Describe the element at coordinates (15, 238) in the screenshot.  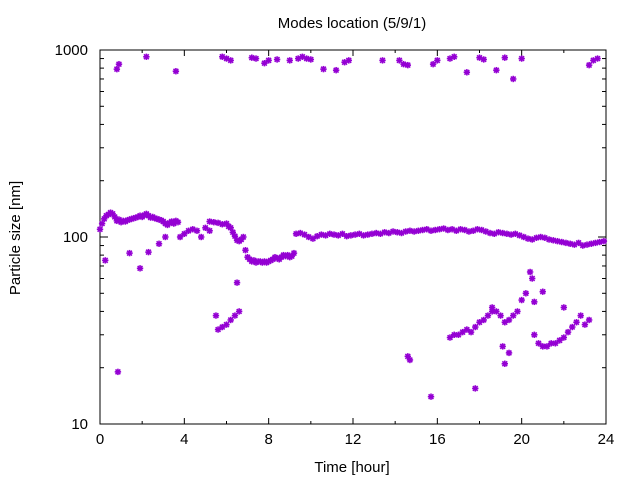
I see `y-axis-label: Particle size [nm]` at that location.